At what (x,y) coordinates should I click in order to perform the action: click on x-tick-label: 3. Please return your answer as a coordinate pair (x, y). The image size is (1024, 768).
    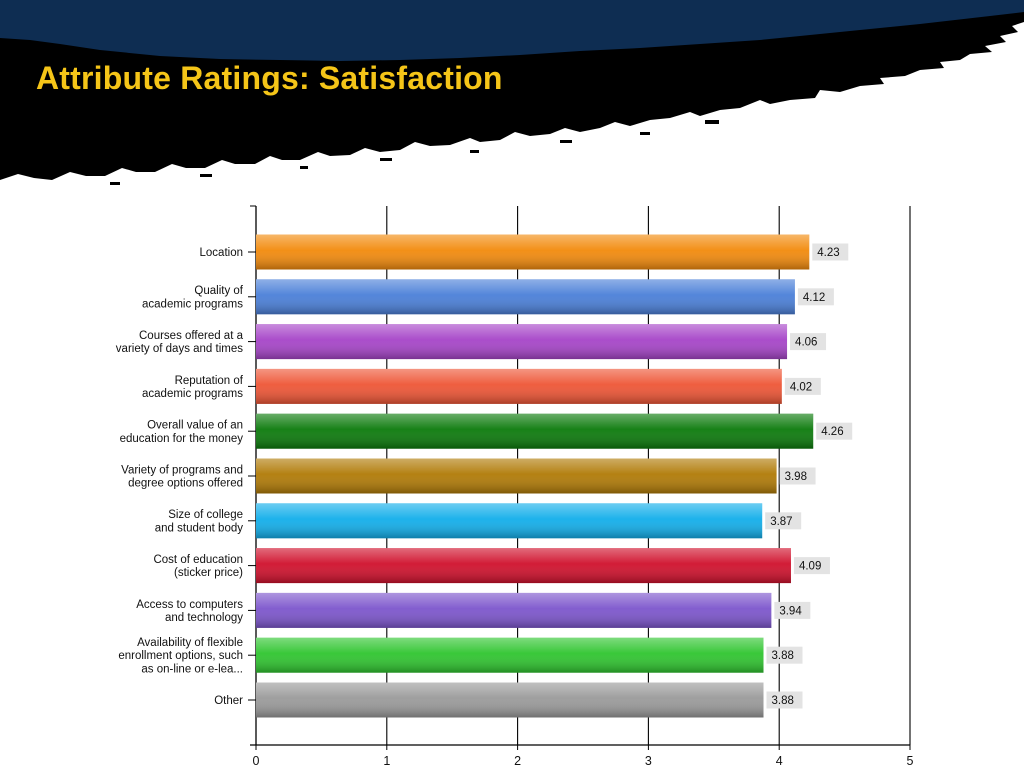
    Looking at the image, I should click on (648, 761).